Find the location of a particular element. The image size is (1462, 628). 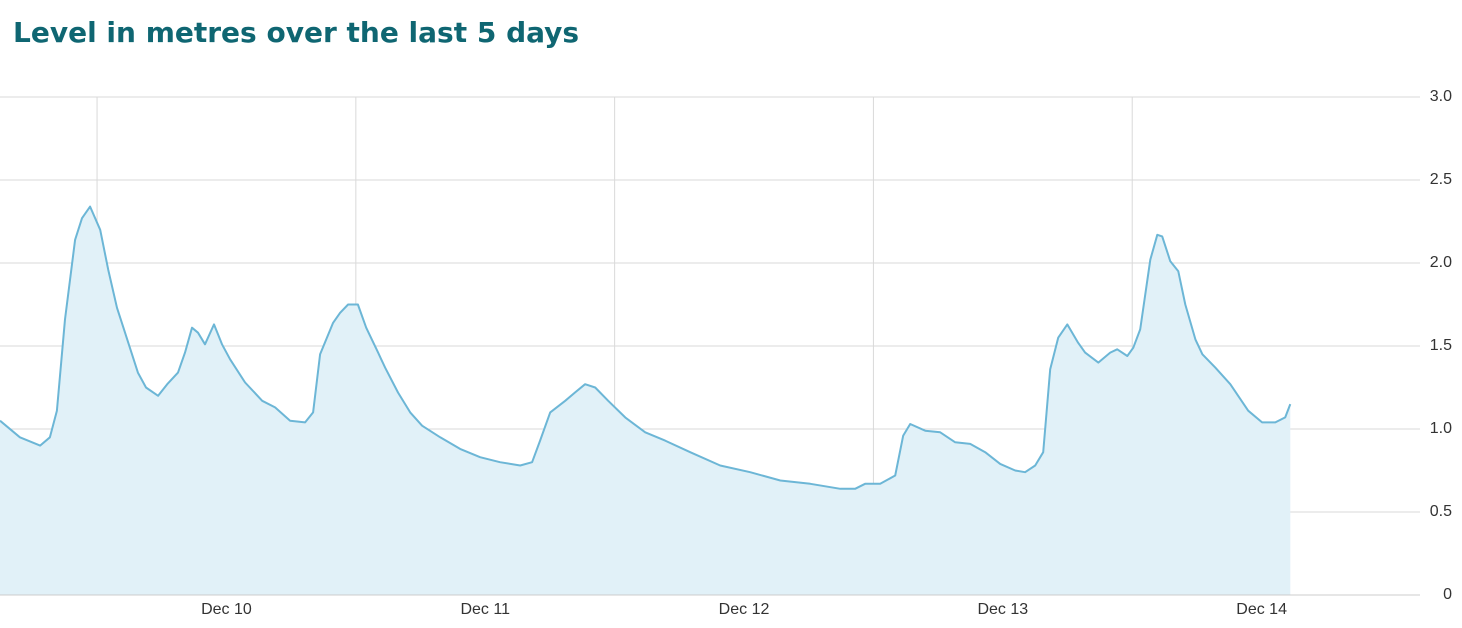

y-tick-label: 0 is located at coordinates (1447, 594).